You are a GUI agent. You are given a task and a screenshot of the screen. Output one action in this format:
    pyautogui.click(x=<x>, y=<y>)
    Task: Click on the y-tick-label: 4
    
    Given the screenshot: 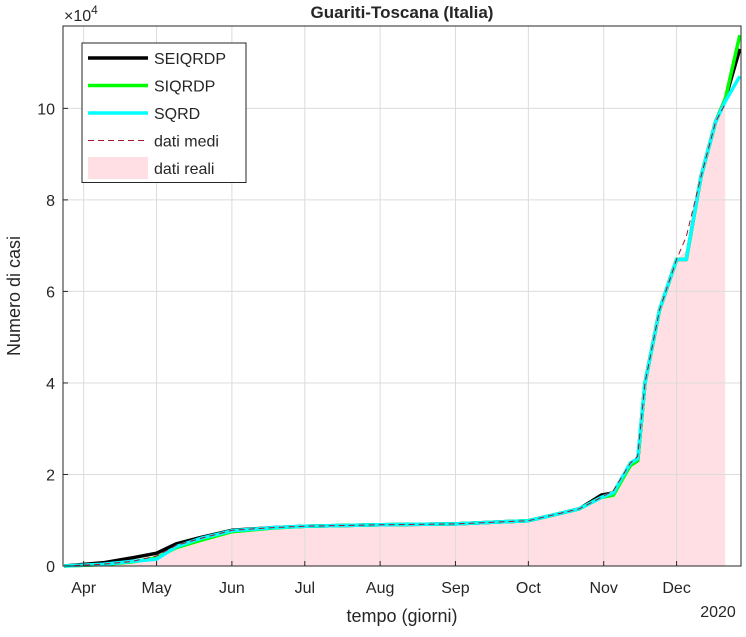 What is the action you would take?
    pyautogui.click(x=50, y=384)
    